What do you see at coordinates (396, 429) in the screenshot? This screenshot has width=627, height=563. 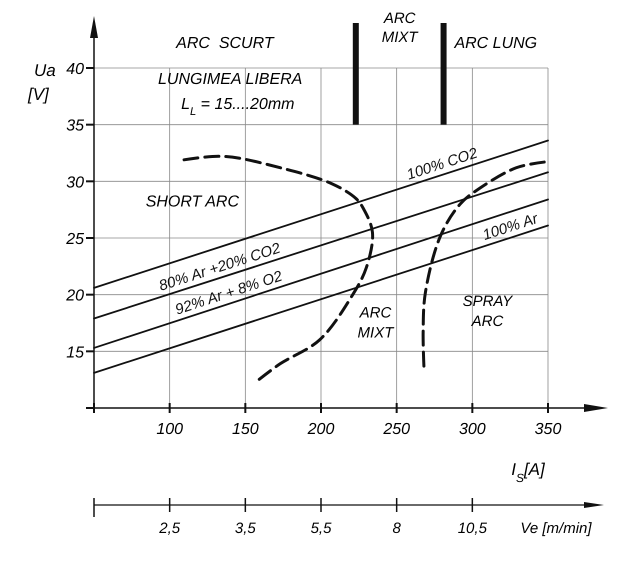 I see `x-tick-label: 250` at bounding box center [396, 429].